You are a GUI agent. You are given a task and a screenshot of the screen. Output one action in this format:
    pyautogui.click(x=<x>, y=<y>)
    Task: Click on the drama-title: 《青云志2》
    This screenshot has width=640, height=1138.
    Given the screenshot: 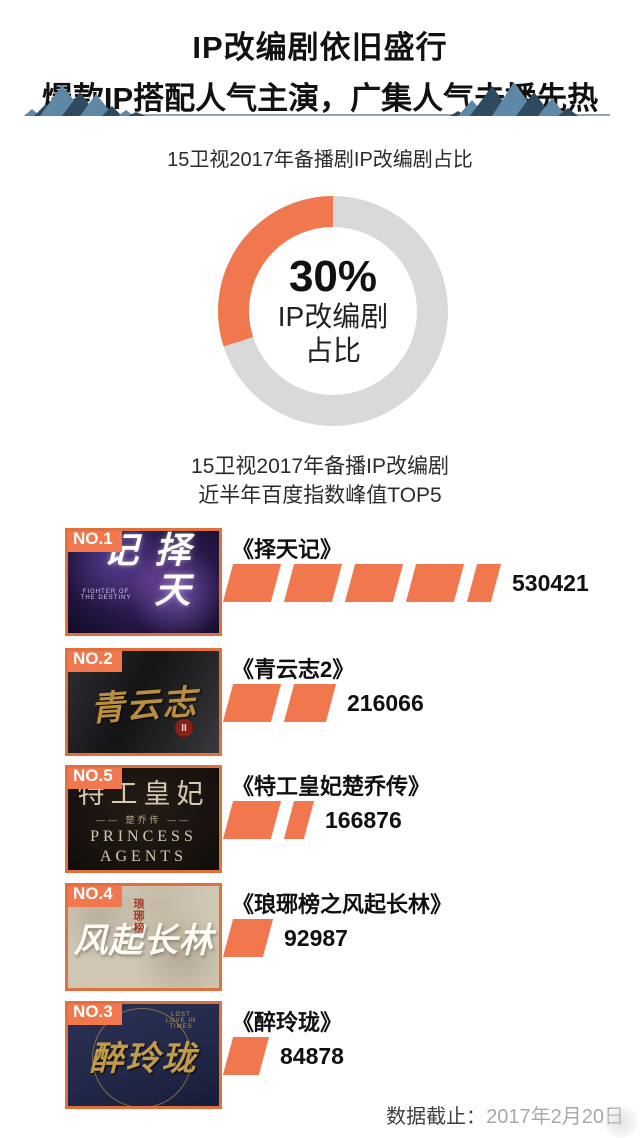 What is the action you would take?
    pyautogui.click(x=293, y=669)
    